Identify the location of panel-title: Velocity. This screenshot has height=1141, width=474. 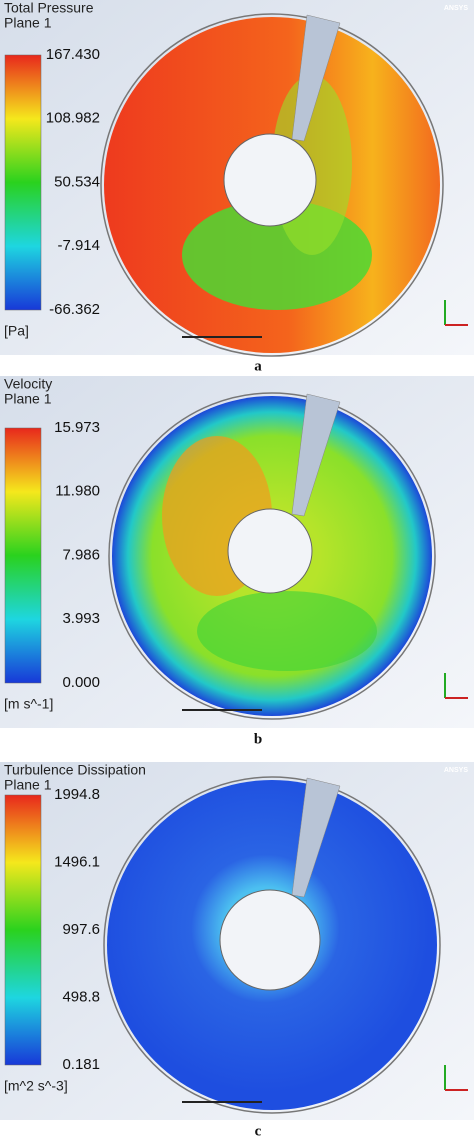
(28, 384).